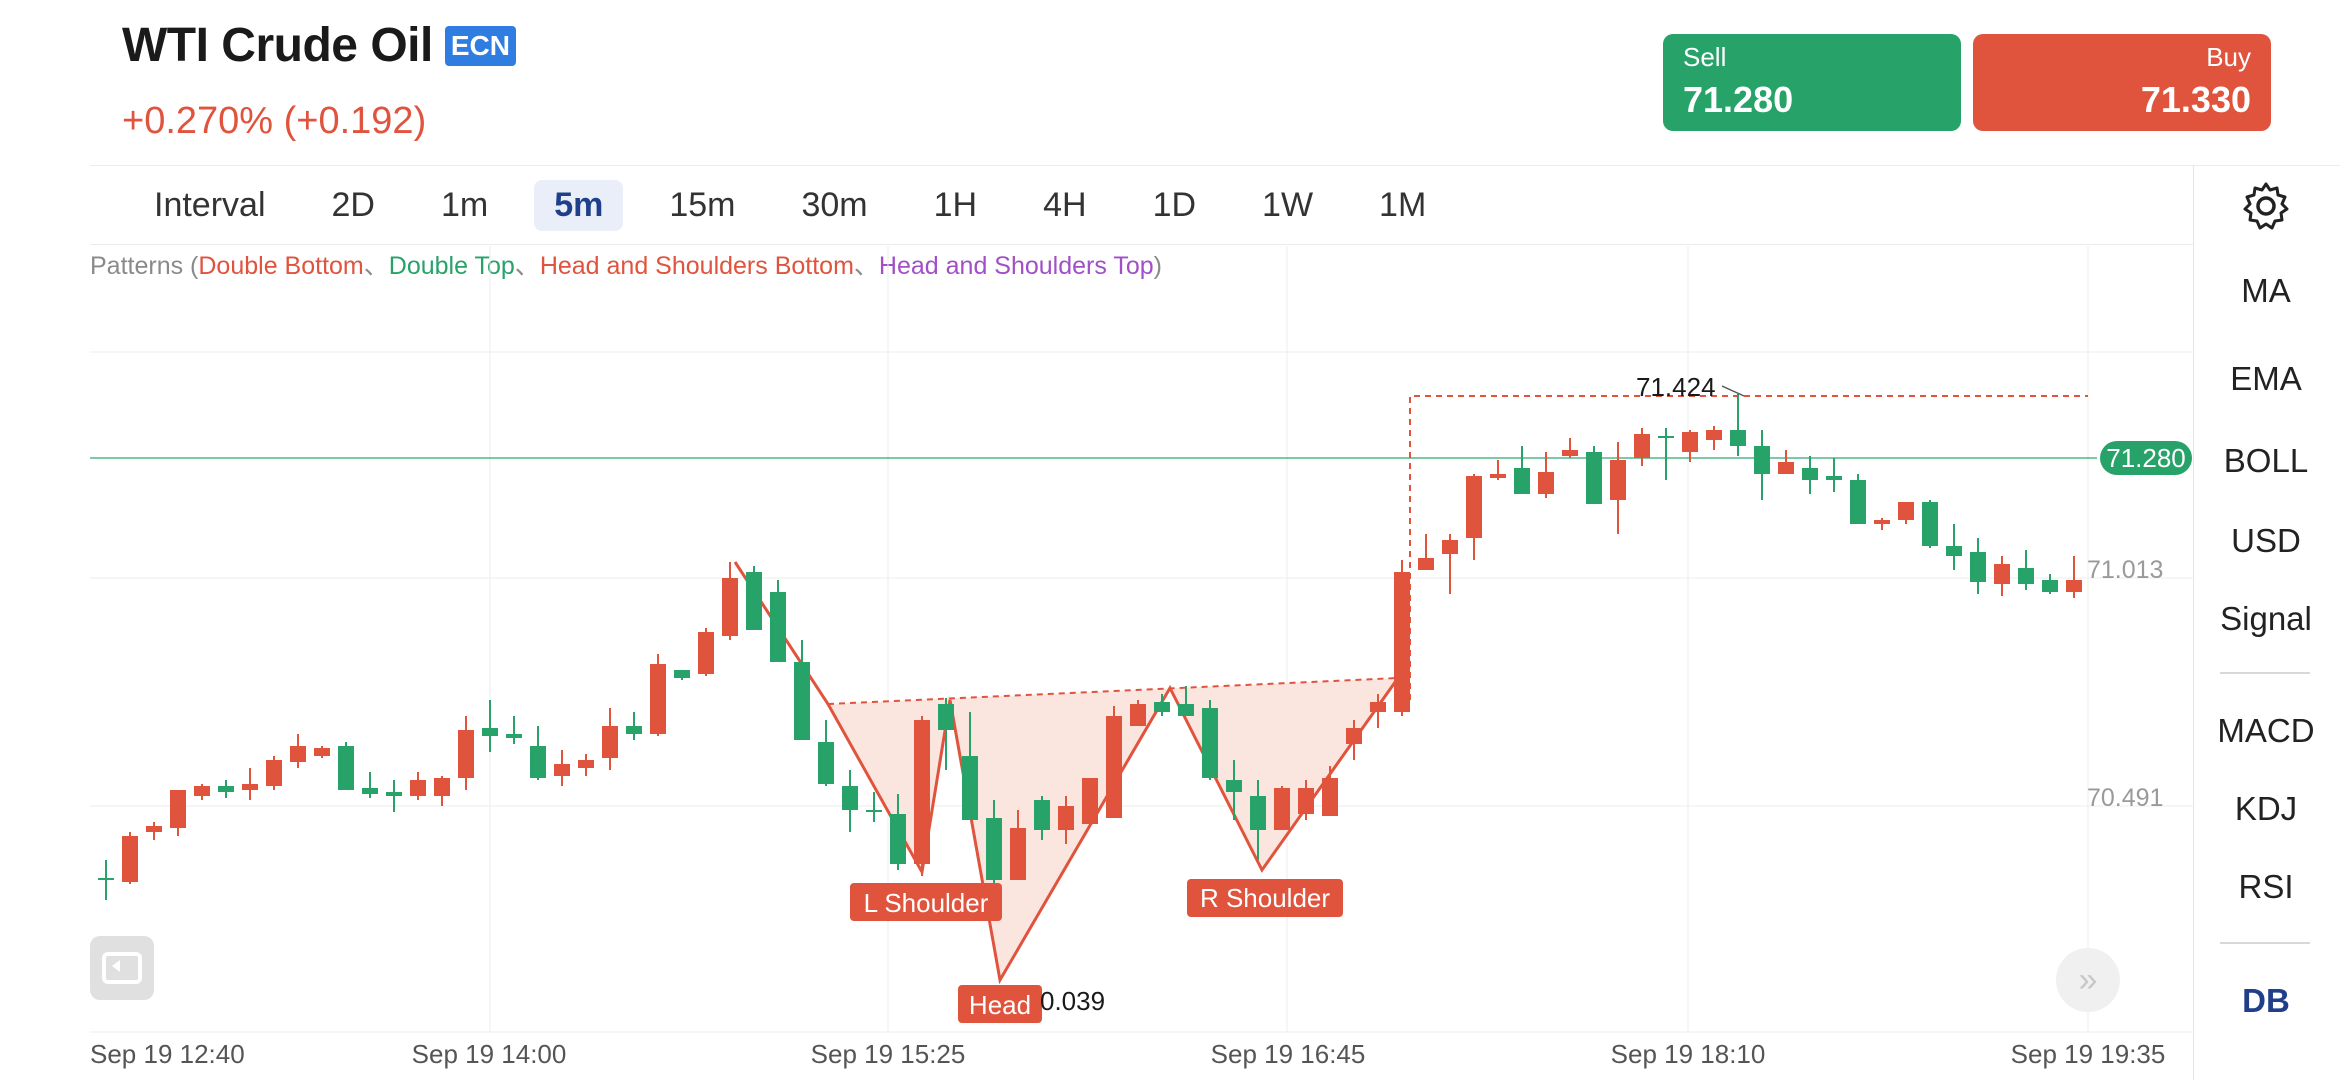 The image size is (2340, 1080). What do you see at coordinates (1174, 204) in the screenshot?
I see `interval-1d: 1D` at bounding box center [1174, 204].